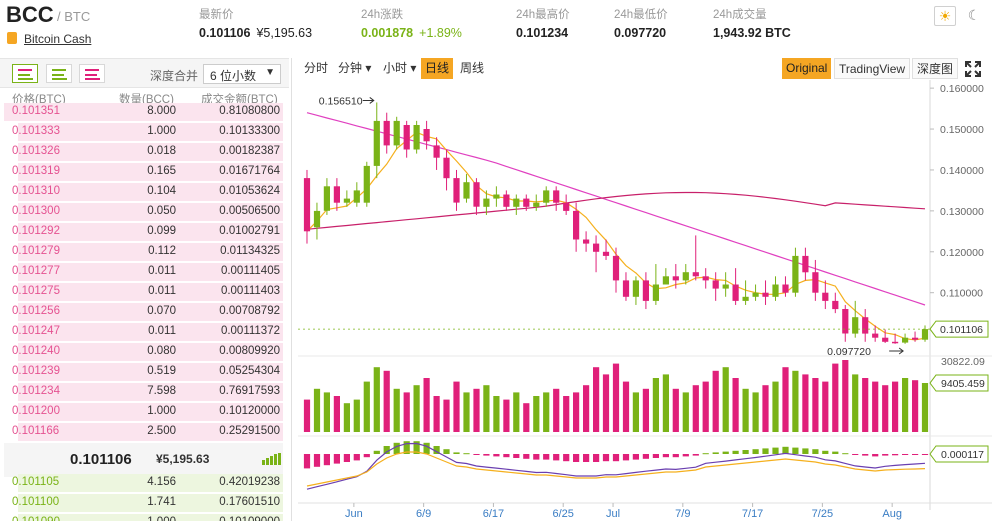  What do you see at coordinates (316, 68) in the screenshot?
I see `interval-tab: 分时` at bounding box center [316, 68].